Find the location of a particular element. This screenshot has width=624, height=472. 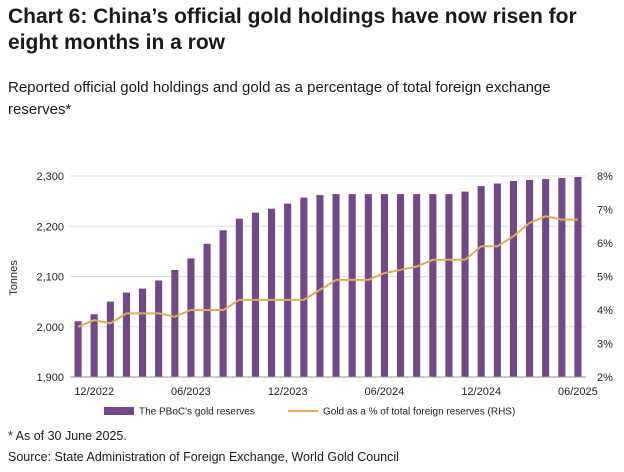

x-tick-label: 06/2025 is located at coordinates (578, 392).